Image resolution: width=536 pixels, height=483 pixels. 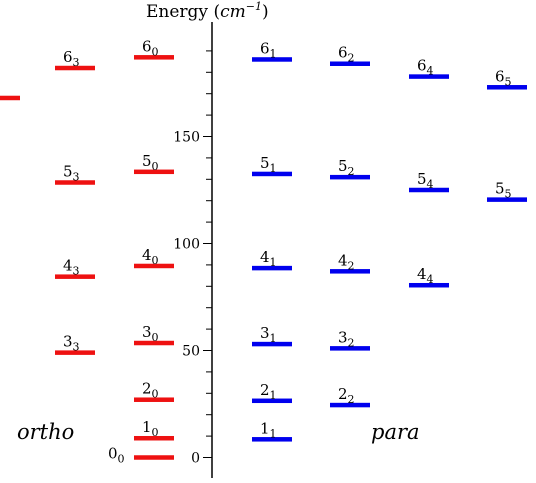 I want to click on level-label-5-0: 50, so click(x=150, y=162).